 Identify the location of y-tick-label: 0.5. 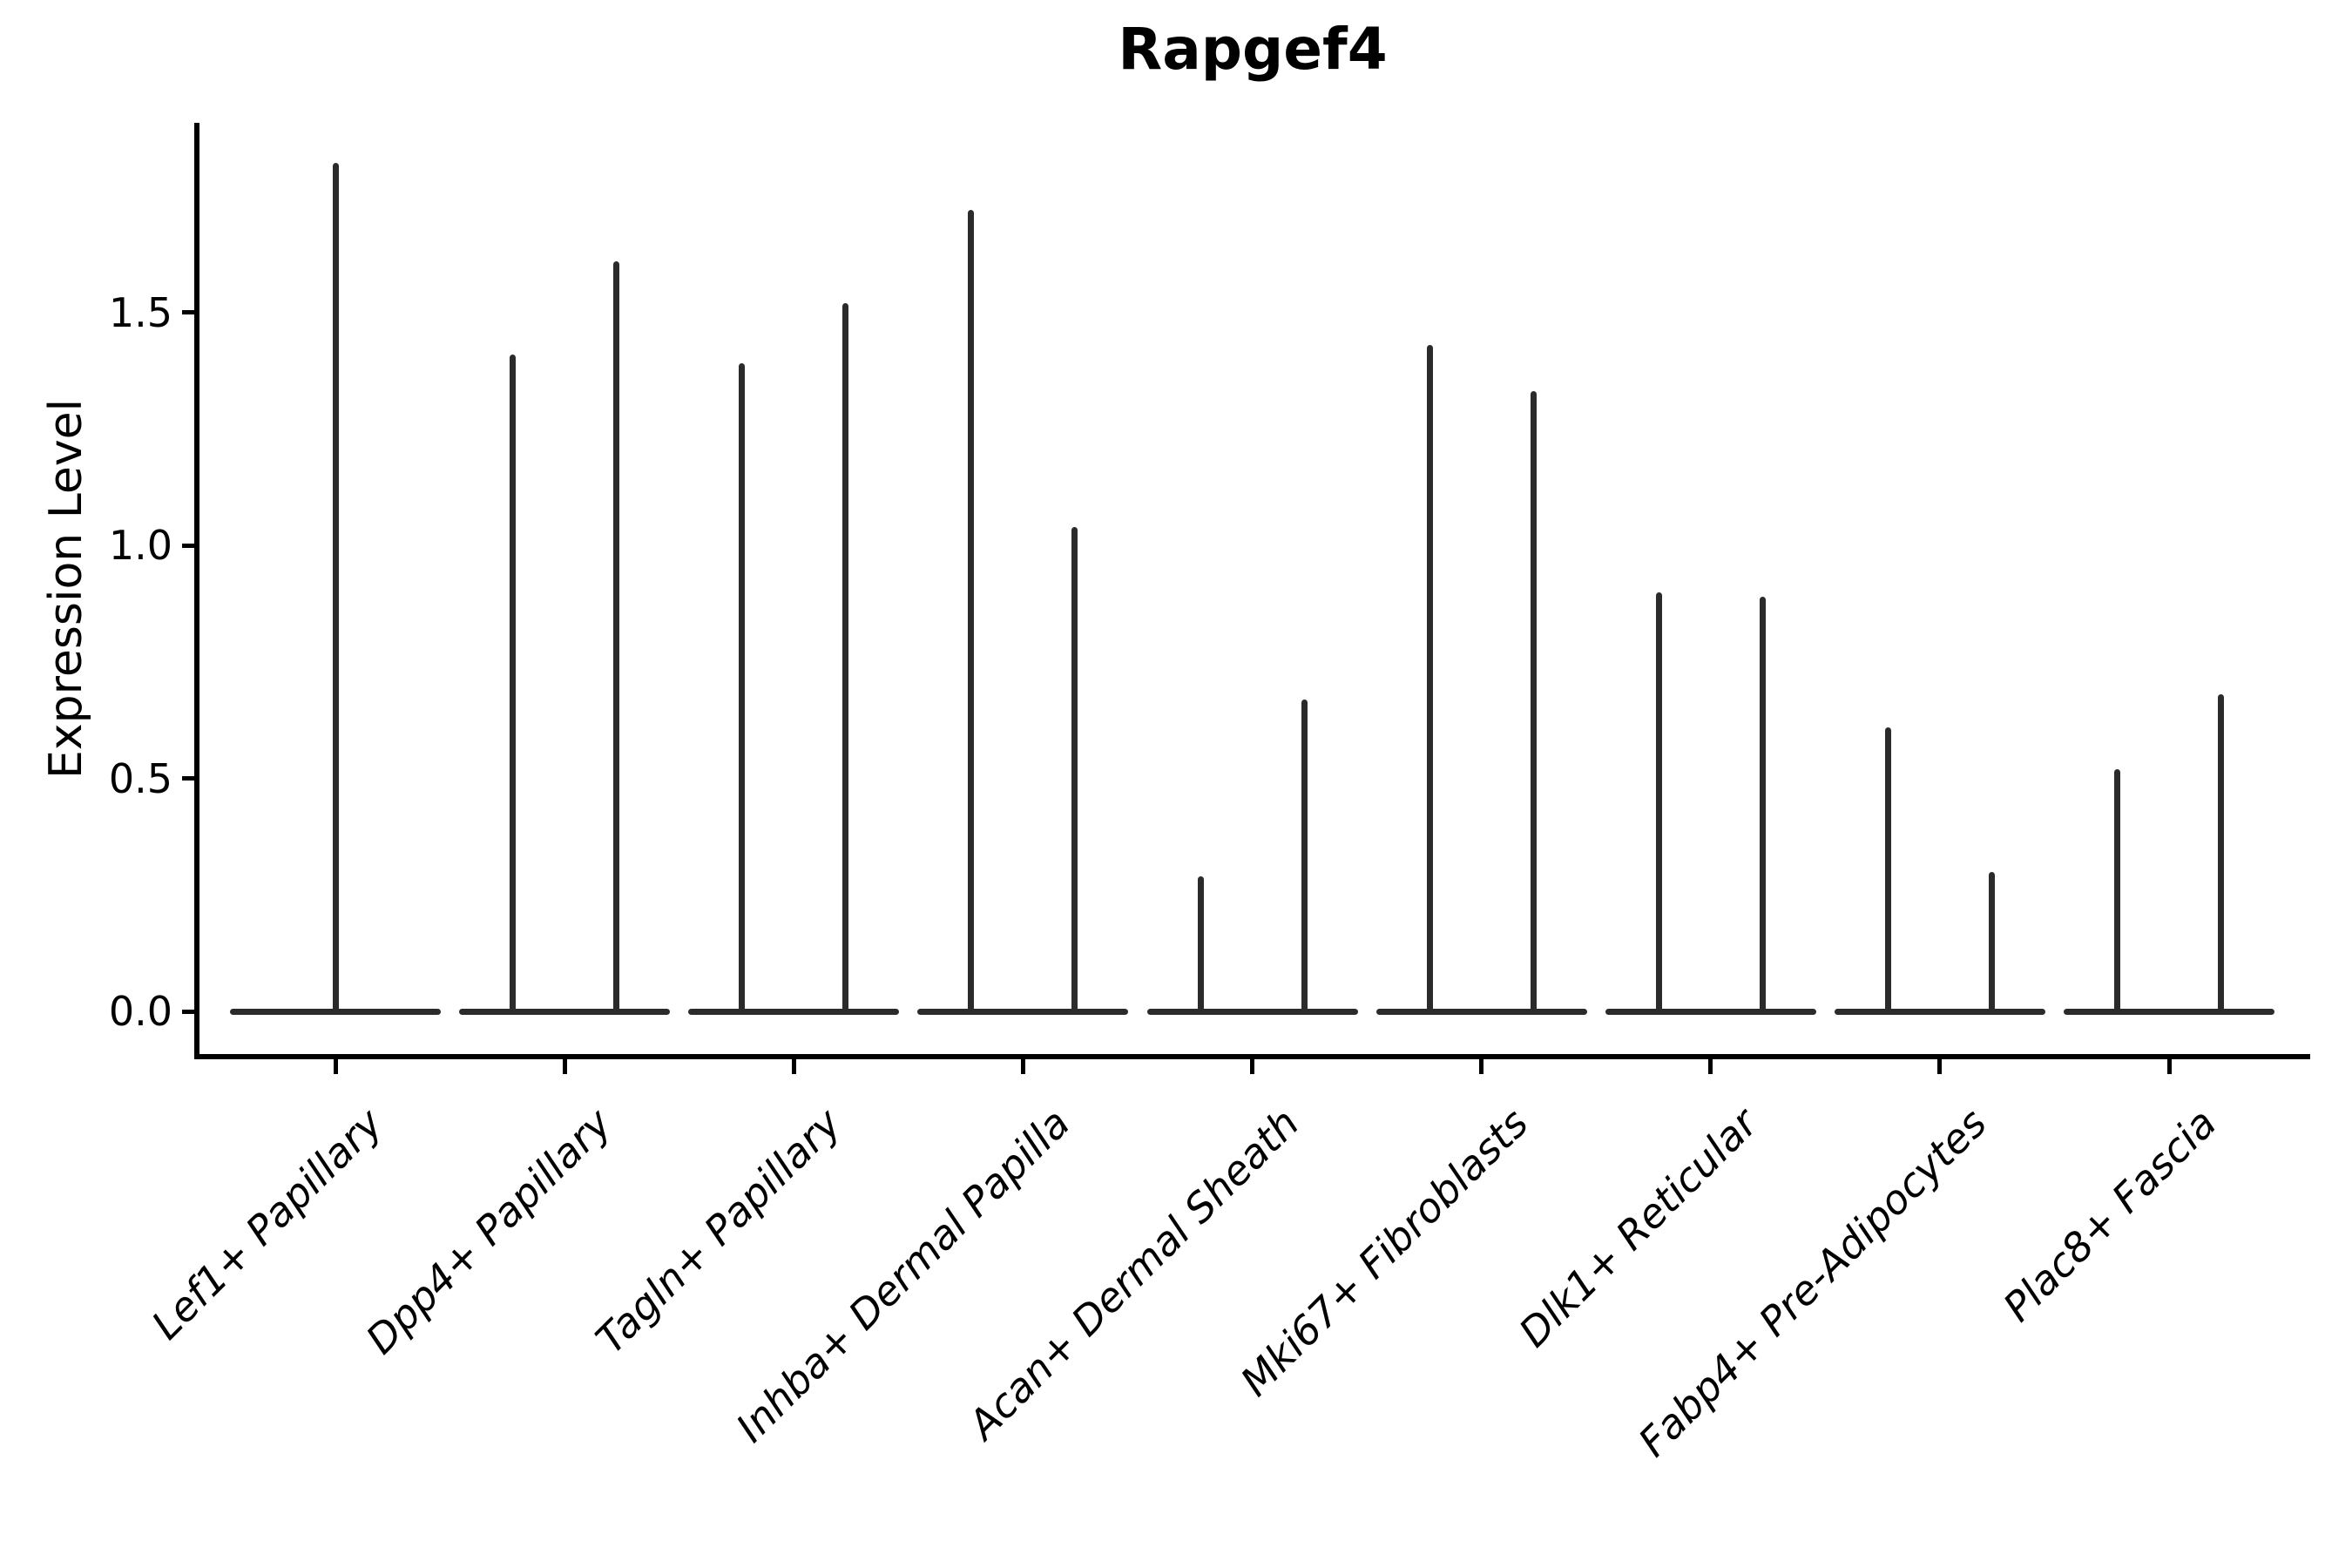
(140, 778).